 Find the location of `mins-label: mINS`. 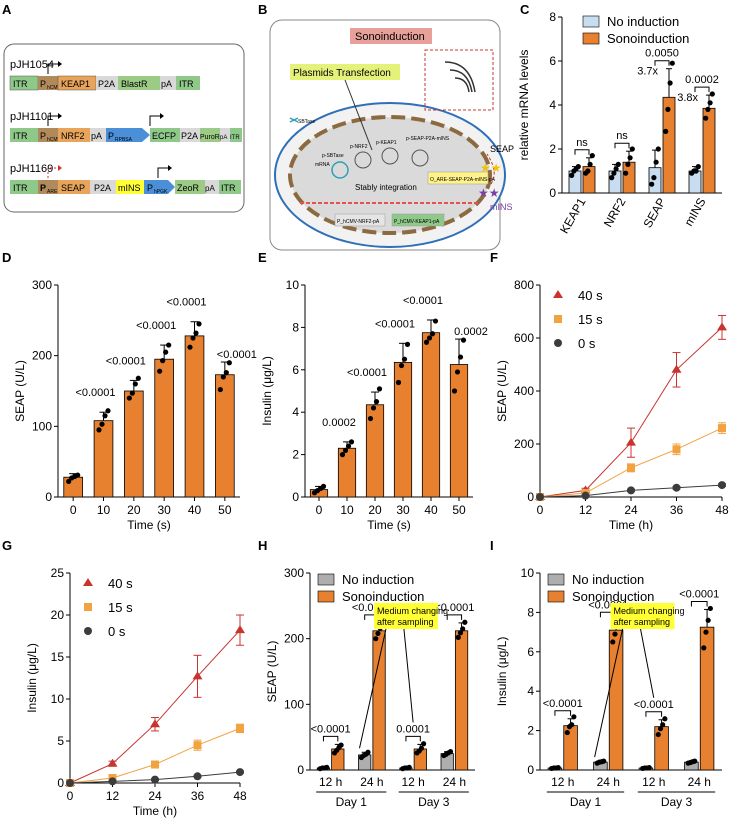

mins-label: mINS is located at coordinates (501, 207).